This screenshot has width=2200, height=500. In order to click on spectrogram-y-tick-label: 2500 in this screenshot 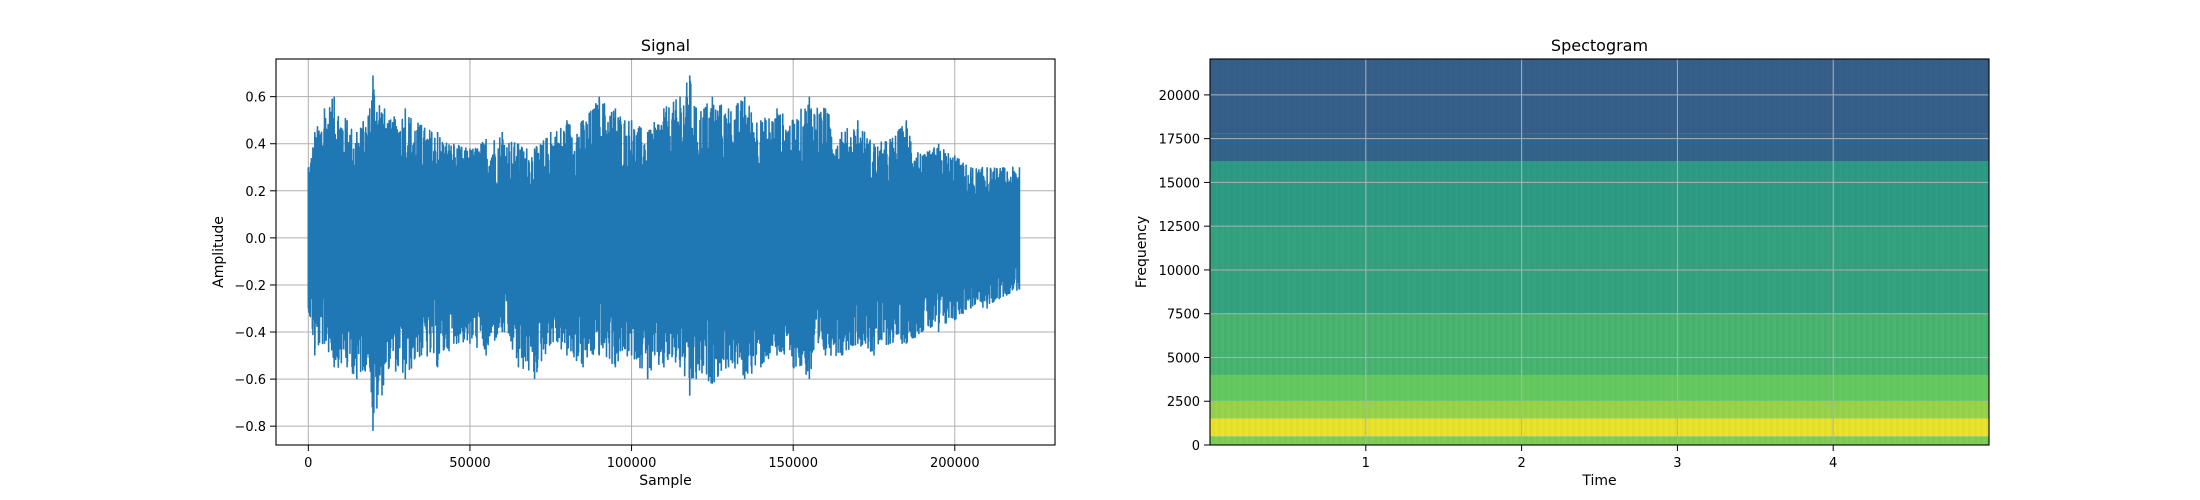, I will do `click(1183, 402)`.